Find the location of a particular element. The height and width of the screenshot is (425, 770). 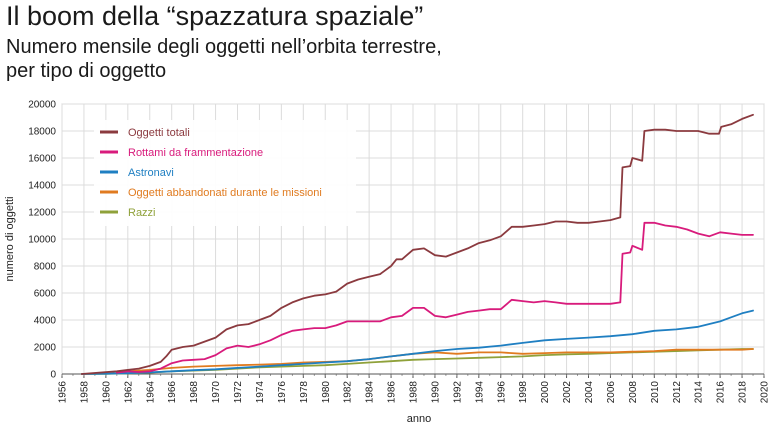

y-tick-label: 18000 is located at coordinates (42, 132).